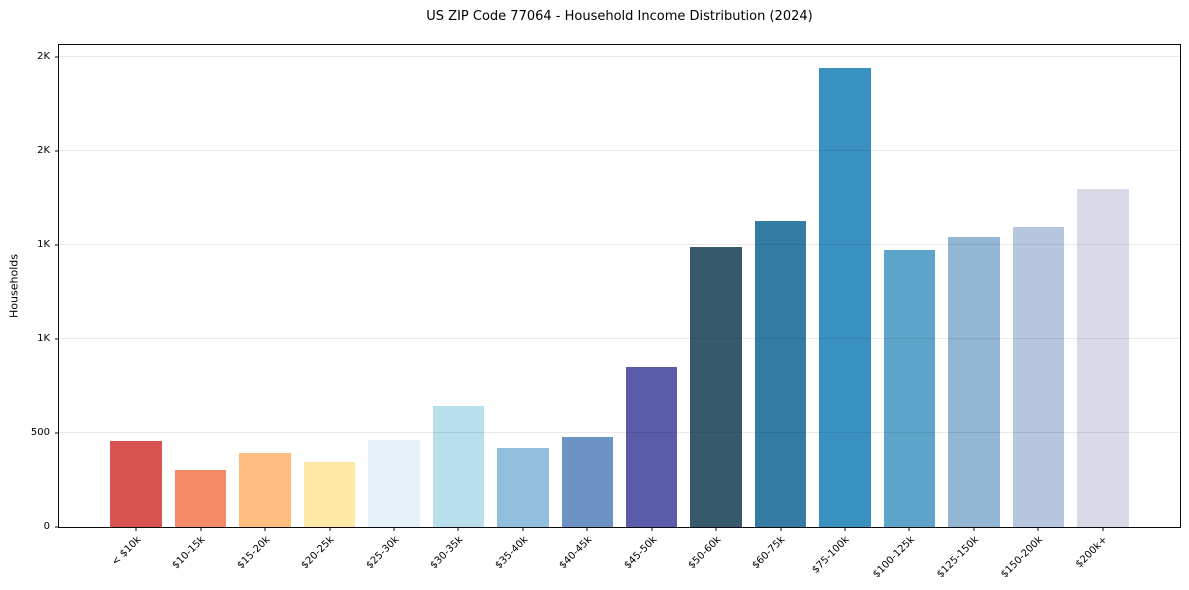 This screenshot has width=1189, height=590. Describe the element at coordinates (447, 553) in the screenshot. I see `x-axis-tick-label: $30-35k` at that location.